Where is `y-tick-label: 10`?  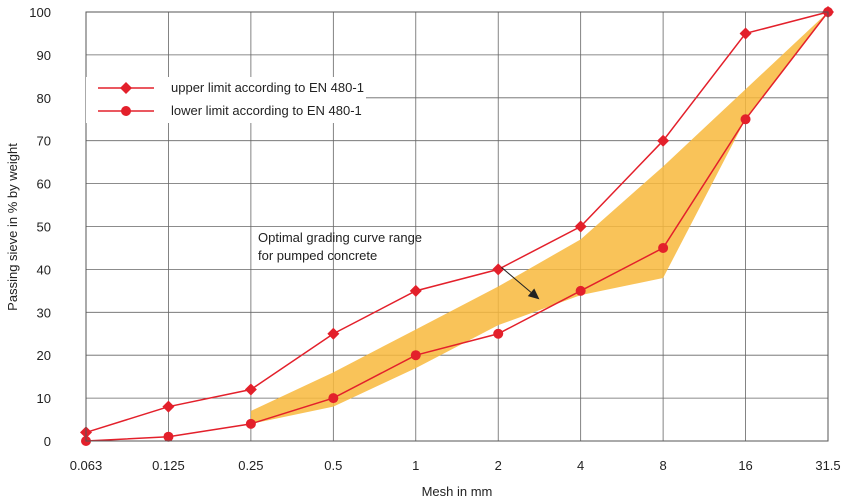 y-tick-label: 10 is located at coordinates (44, 398).